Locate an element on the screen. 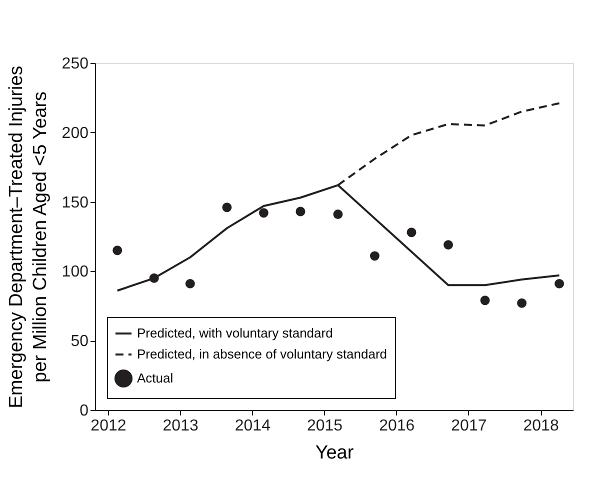 The width and height of the screenshot is (613, 478). x-tick-label: 2017 is located at coordinates (469, 426).